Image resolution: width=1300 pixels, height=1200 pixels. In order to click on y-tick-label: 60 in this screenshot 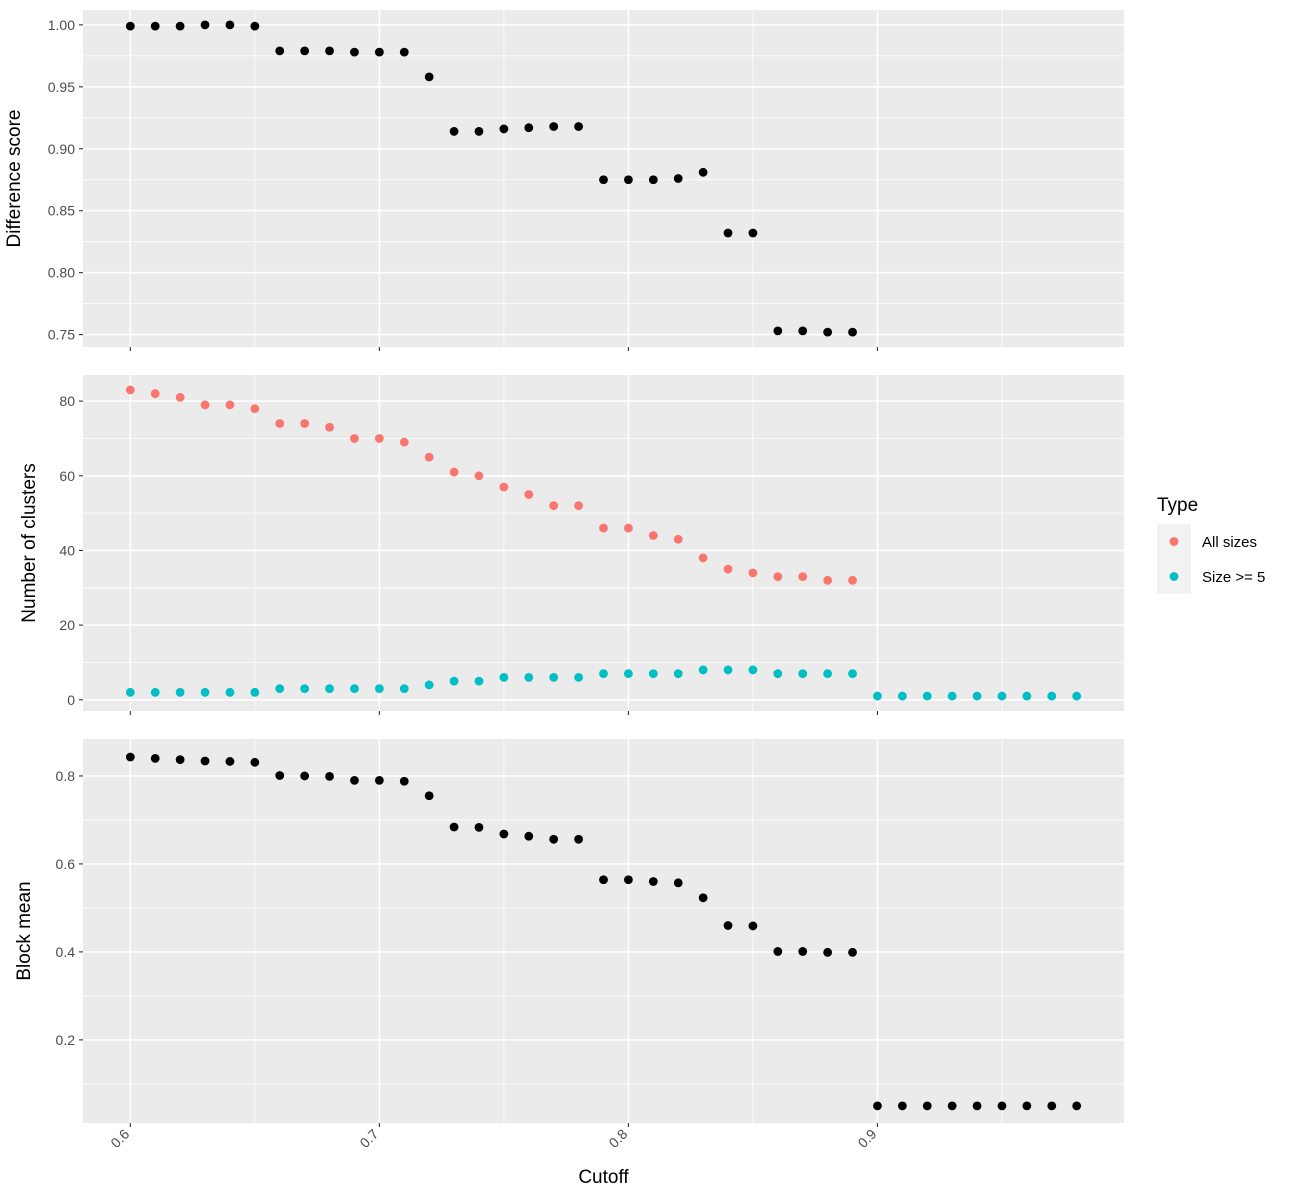, I will do `click(67, 476)`.